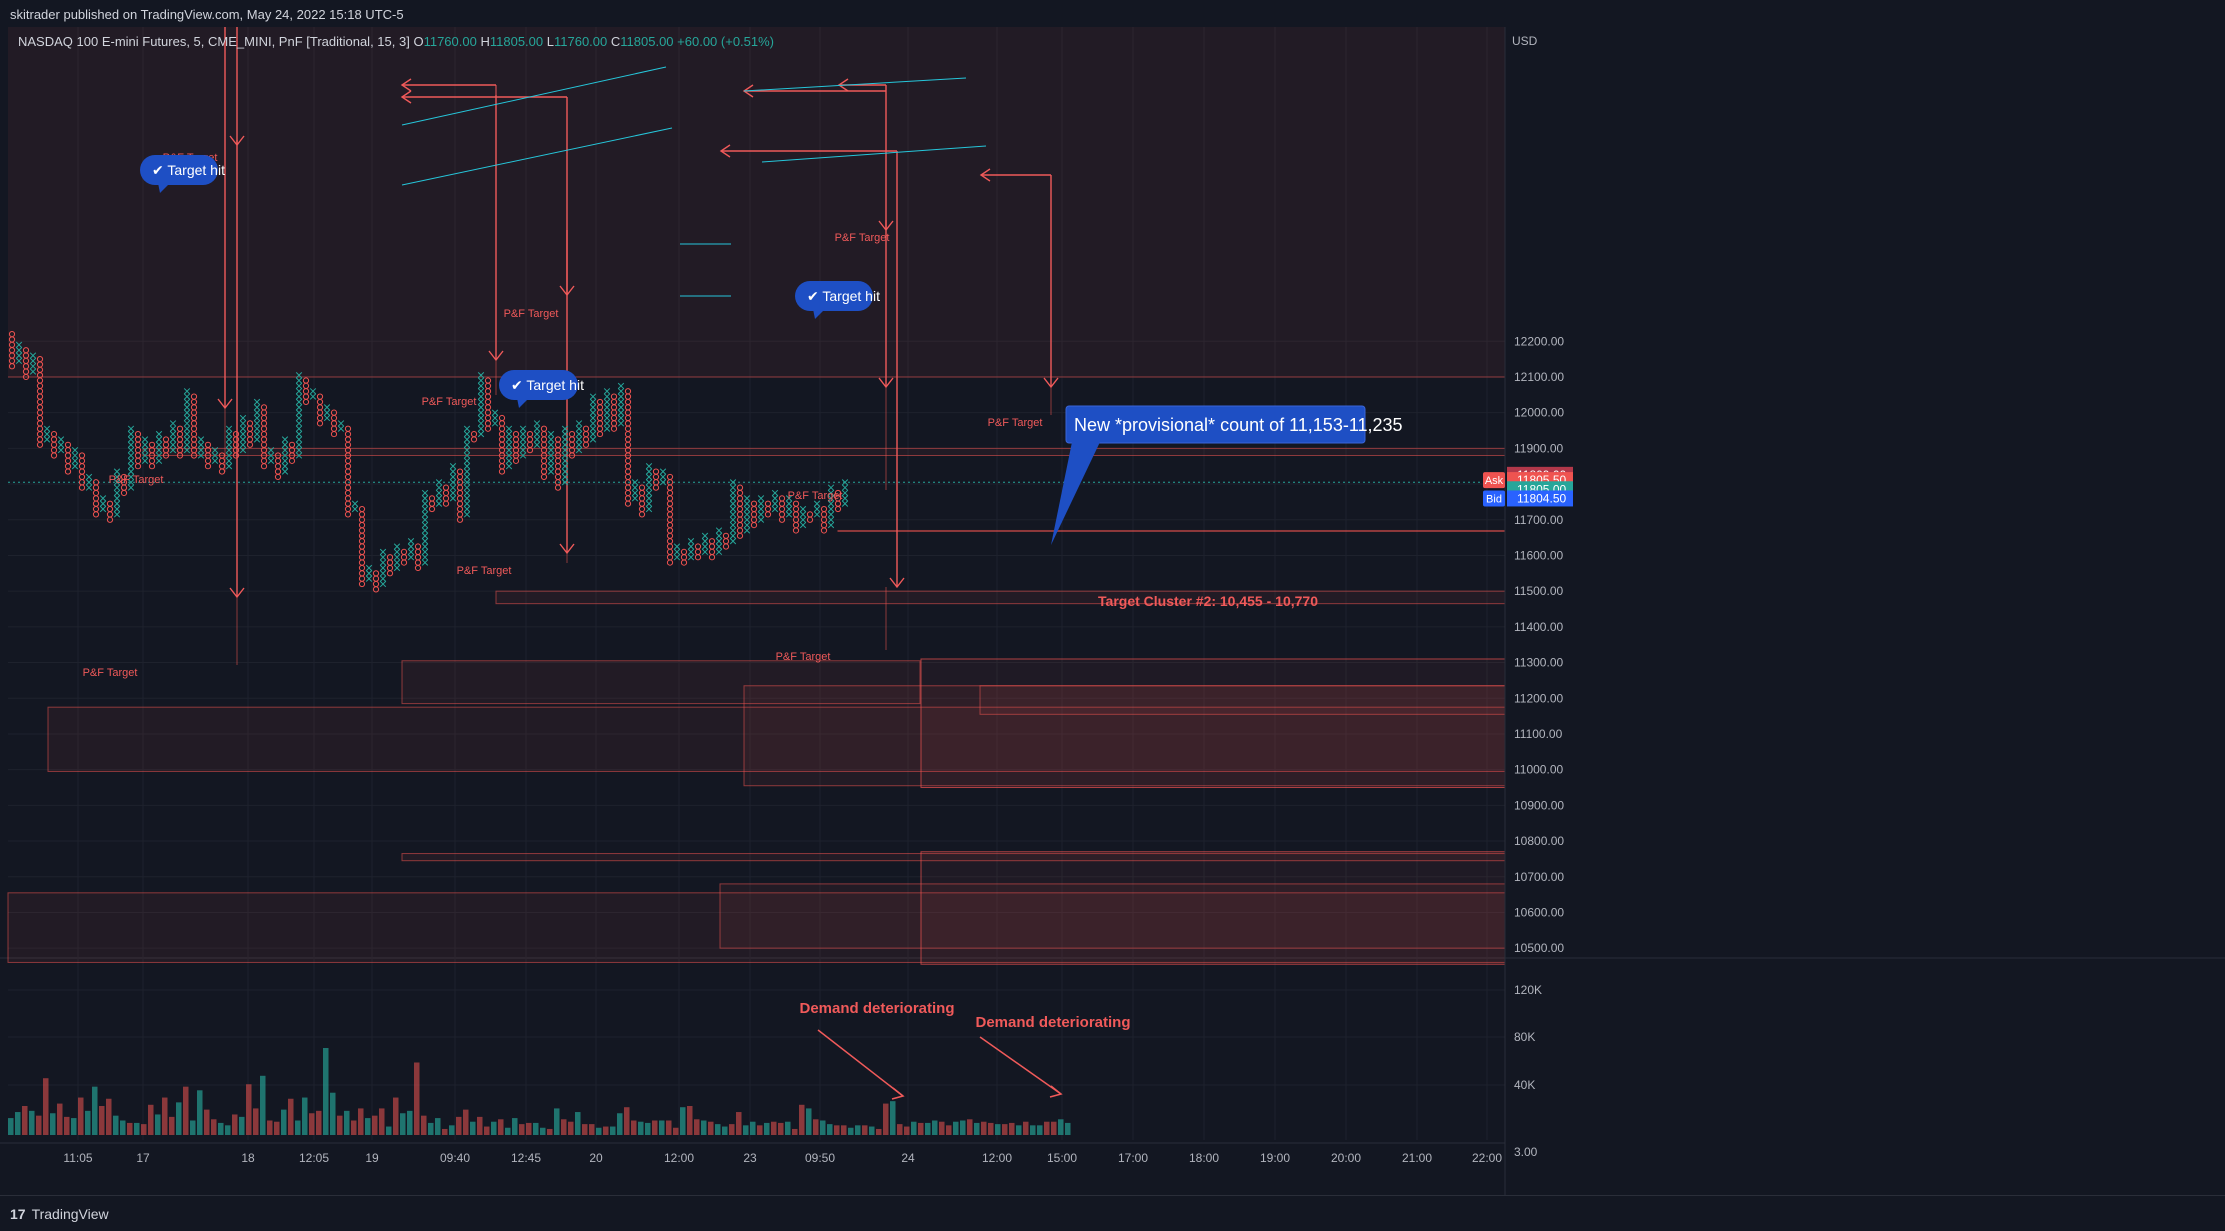 This screenshot has width=2225, height=1231. I want to click on tradingview-logo: 17, so click(18, 1214).